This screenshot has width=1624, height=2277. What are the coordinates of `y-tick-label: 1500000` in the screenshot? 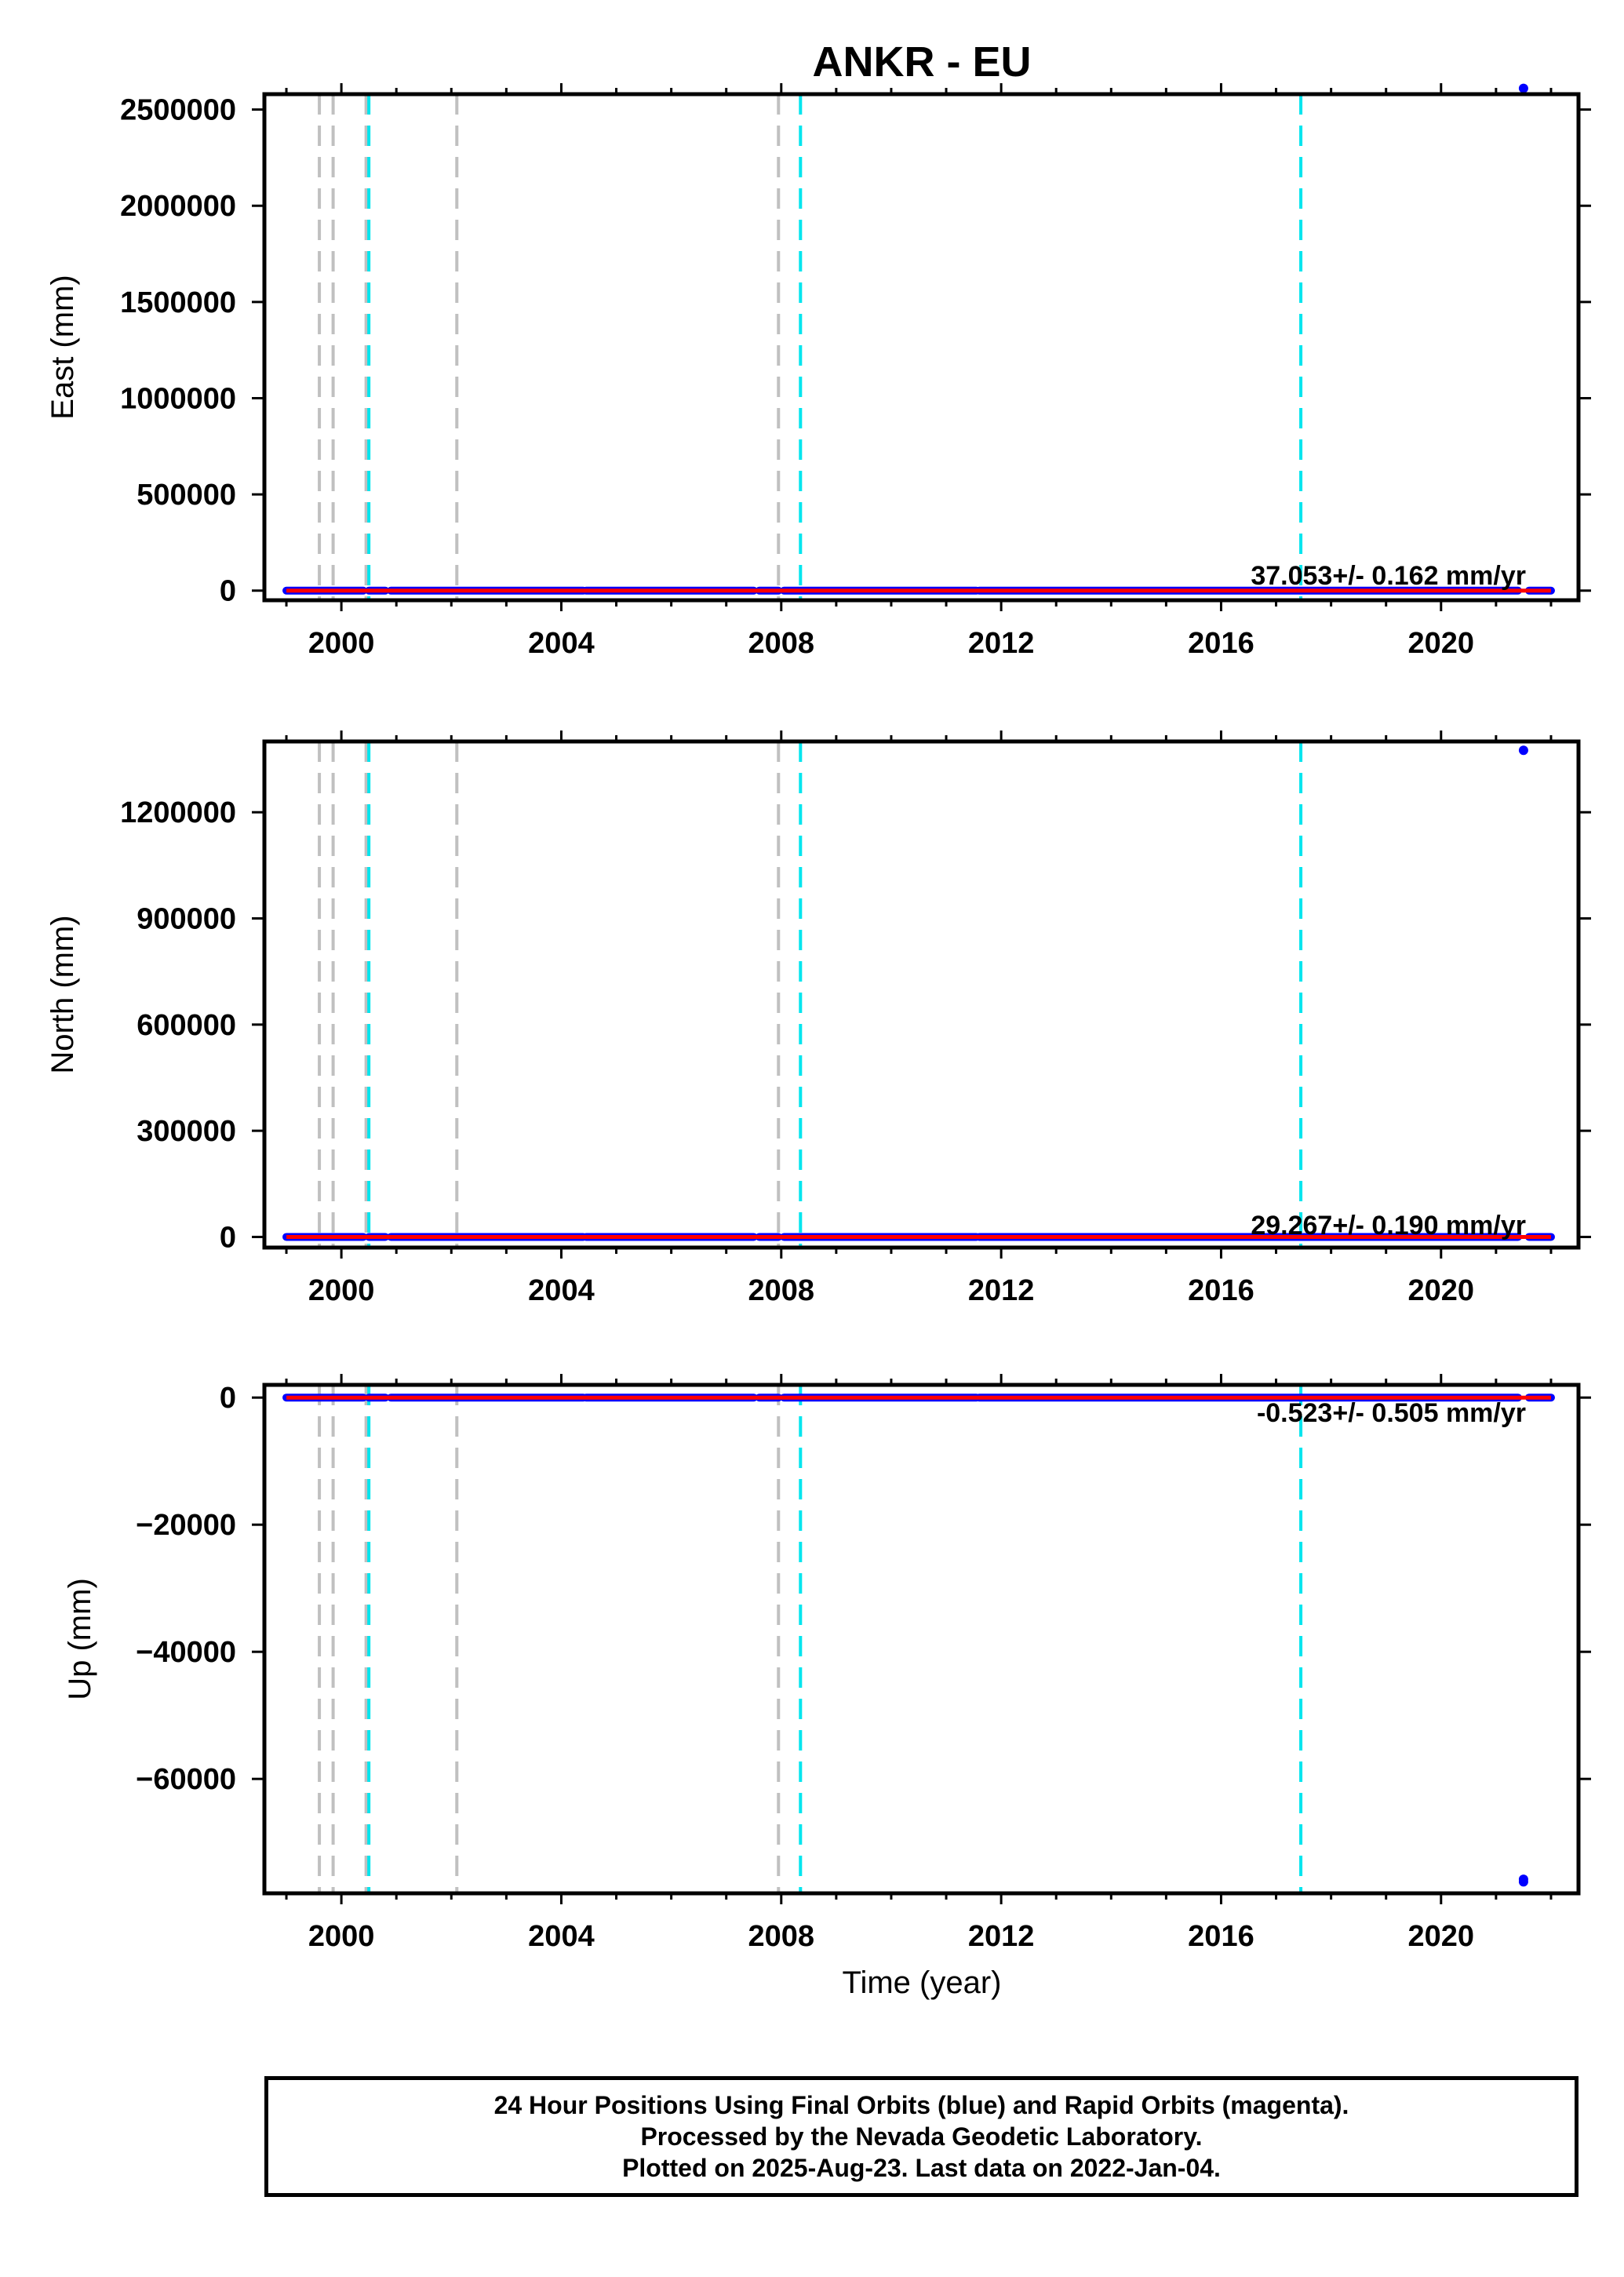 It's located at (178, 302).